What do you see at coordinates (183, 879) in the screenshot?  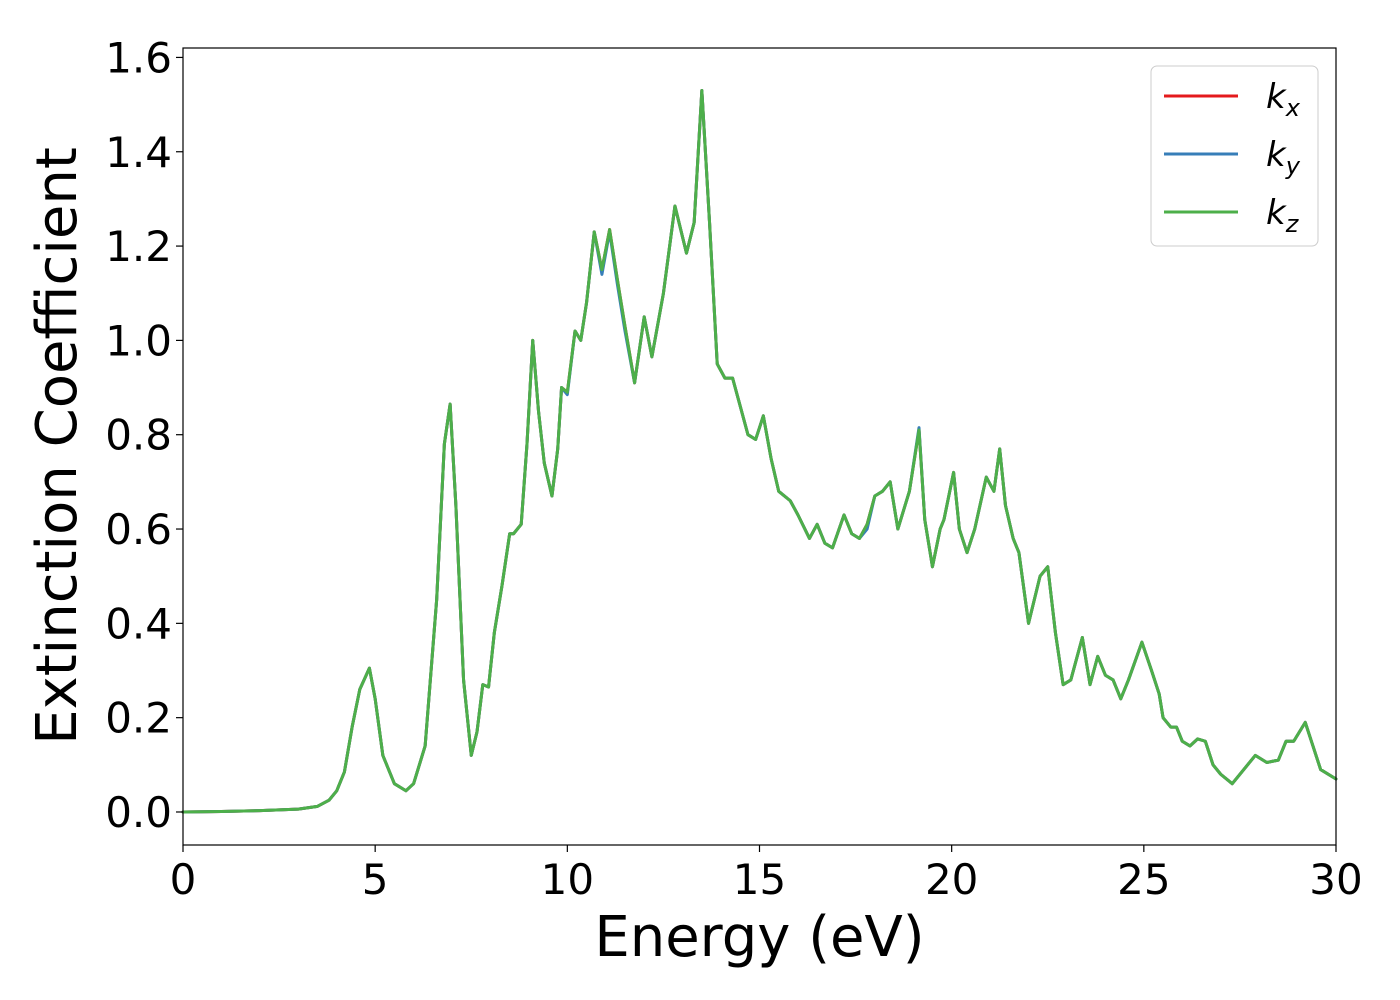 I see `x-tick-label: 0` at bounding box center [183, 879].